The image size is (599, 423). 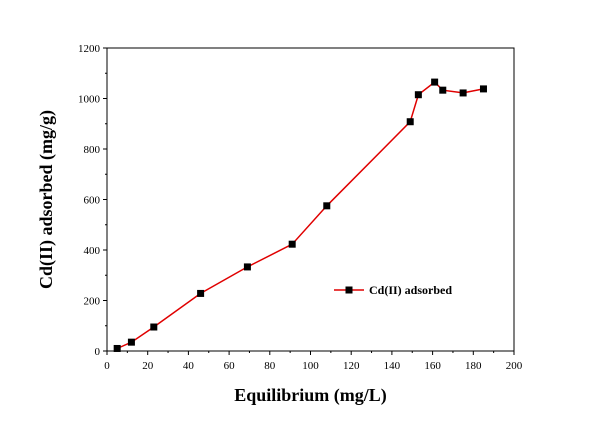 I want to click on y-tick-label: 600, so click(x=92, y=201).